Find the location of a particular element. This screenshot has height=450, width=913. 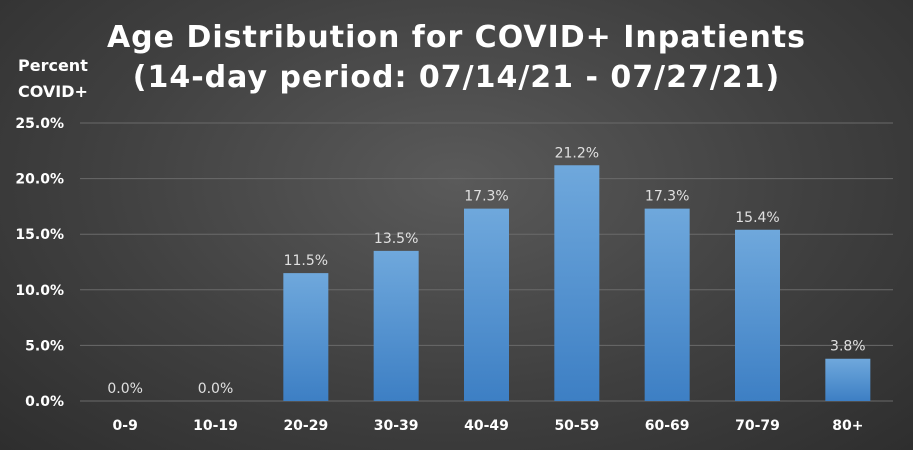

data-label-80+: 3.8% is located at coordinates (848, 347).